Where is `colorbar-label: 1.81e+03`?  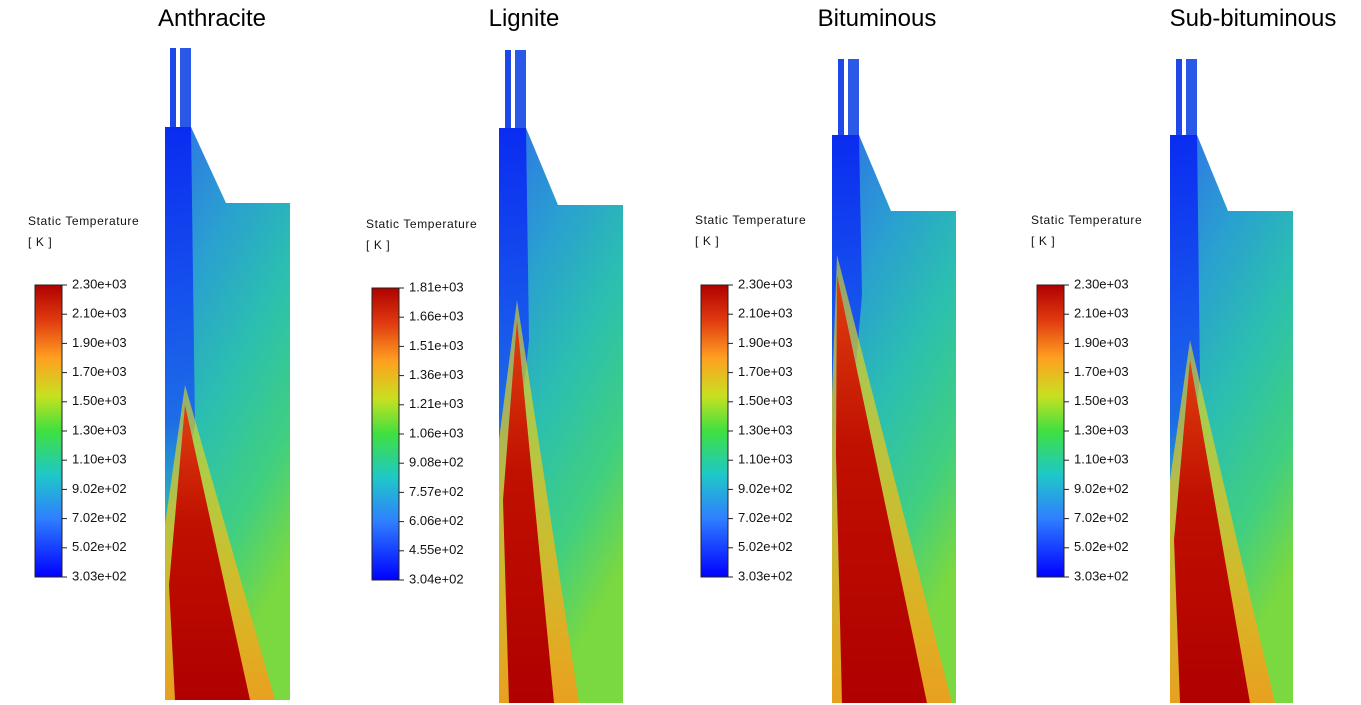 colorbar-label: 1.81e+03 is located at coordinates (436, 286).